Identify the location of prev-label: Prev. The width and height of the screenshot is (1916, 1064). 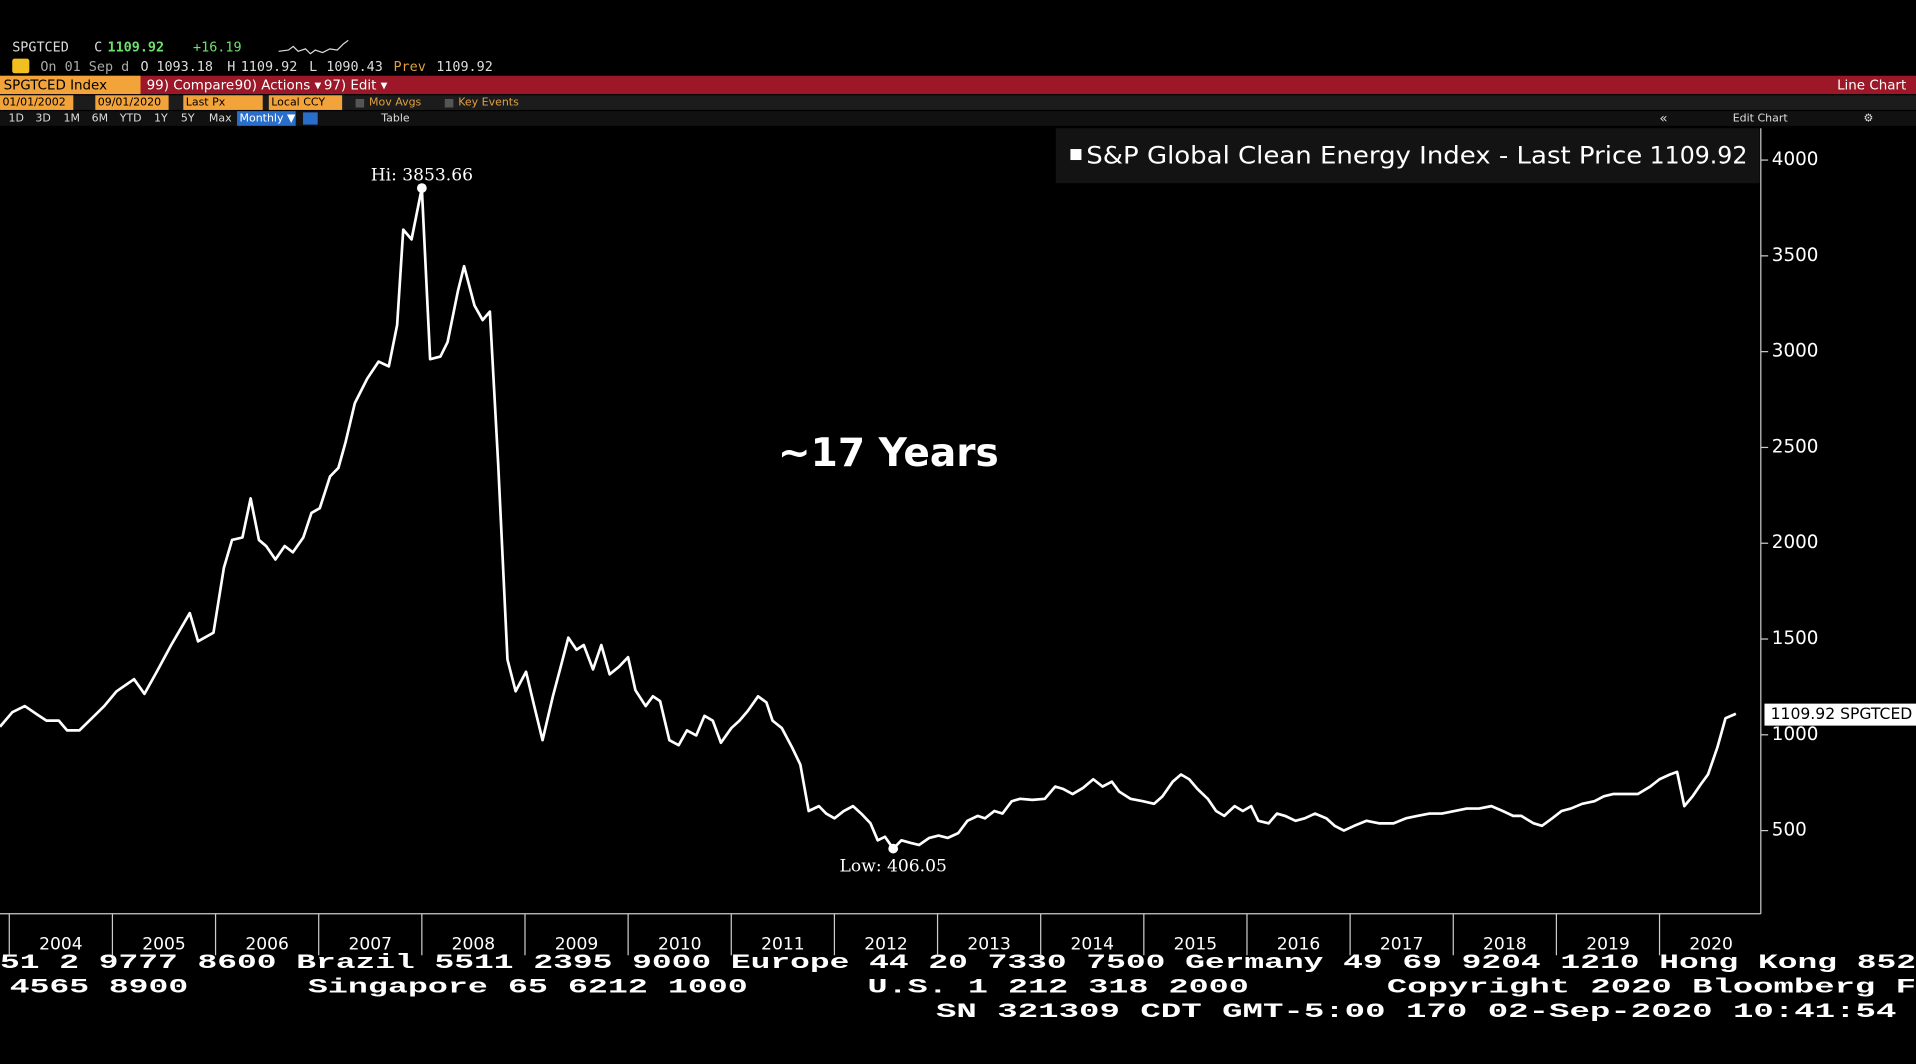
(409, 67).